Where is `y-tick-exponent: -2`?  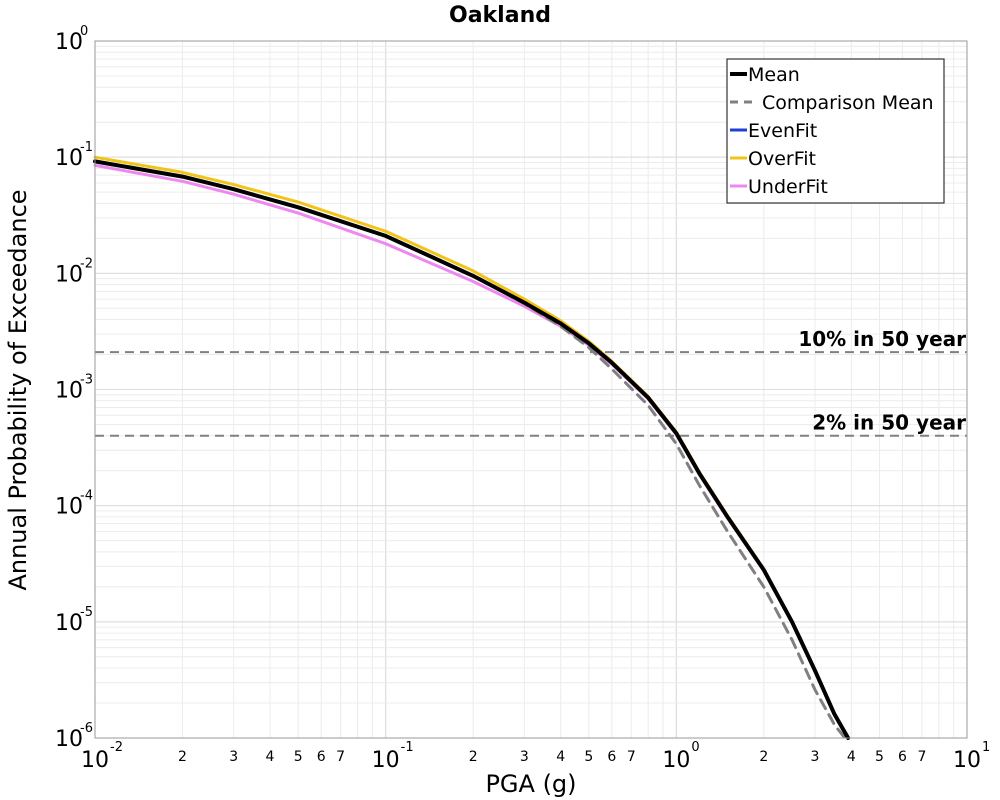 y-tick-exponent: -2 is located at coordinates (86, 263).